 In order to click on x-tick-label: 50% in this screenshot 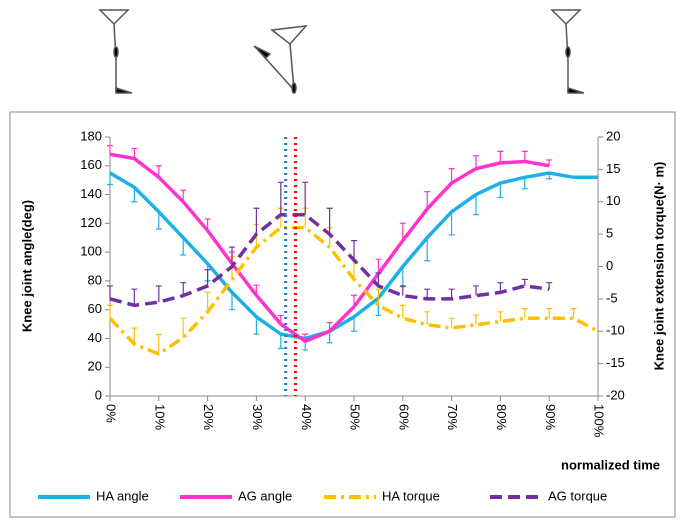, I will do `click(355, 417)`.